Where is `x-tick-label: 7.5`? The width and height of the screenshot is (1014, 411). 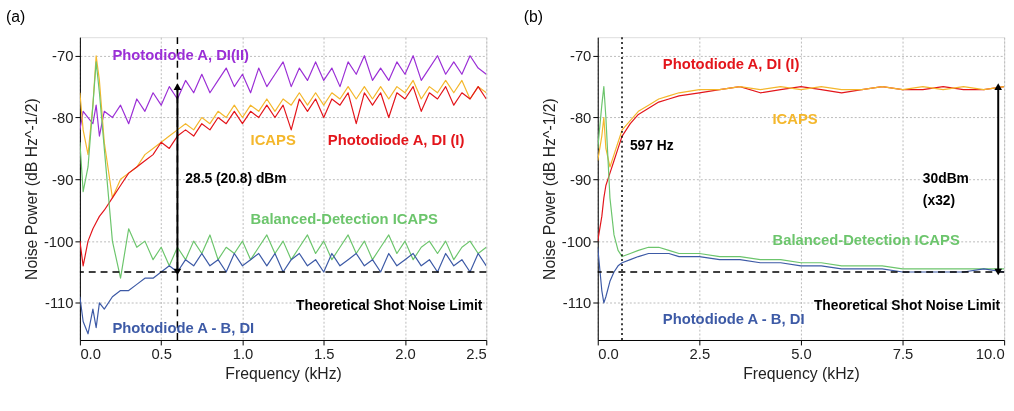
x-tick-label: 7.5 is located at coordinates (903, 354).